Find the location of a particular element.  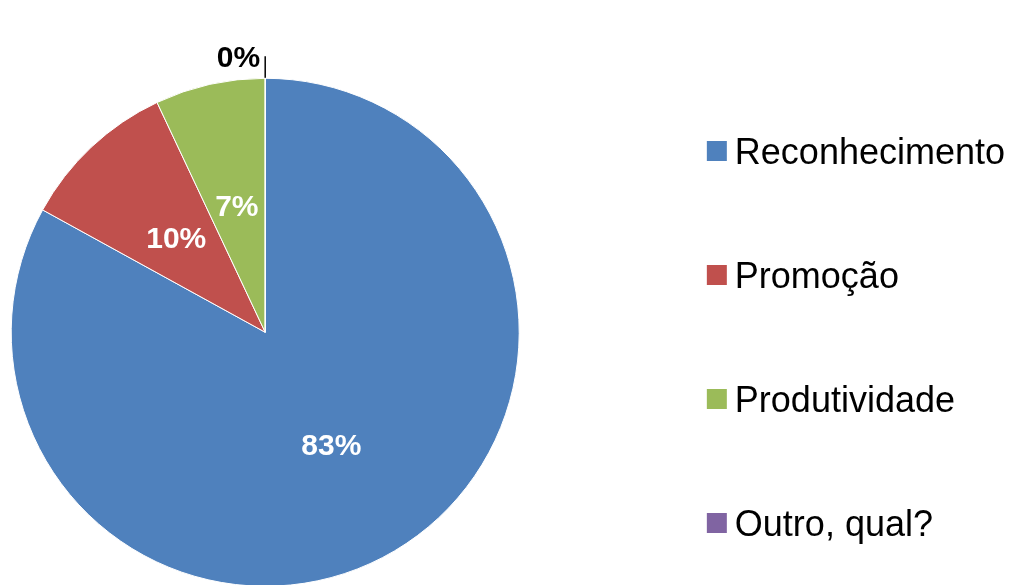

legend-label: Produtividade is located at coordinates (844, 399).